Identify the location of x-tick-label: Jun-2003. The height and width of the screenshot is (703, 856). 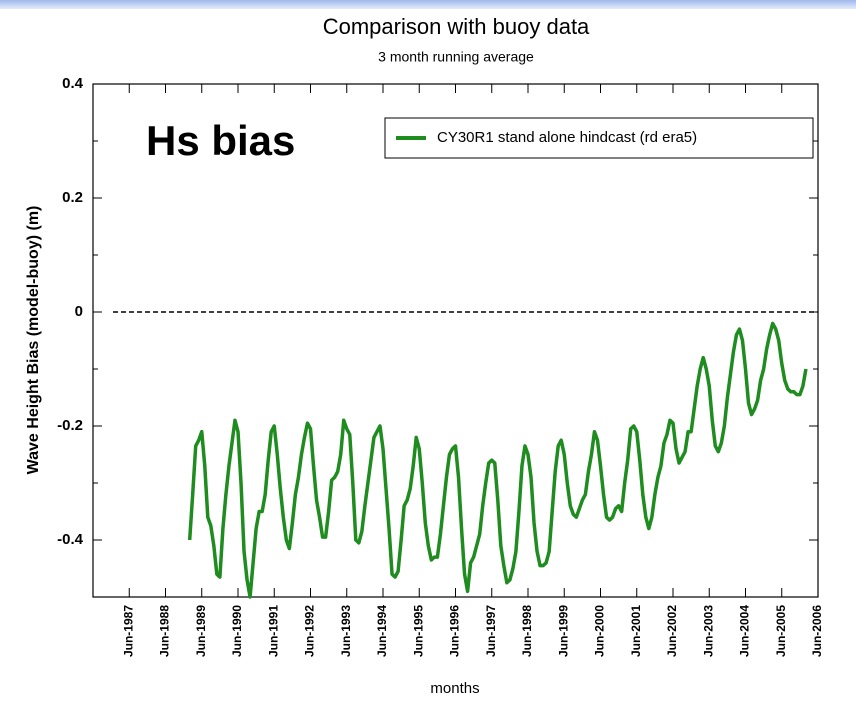
(708, 631).